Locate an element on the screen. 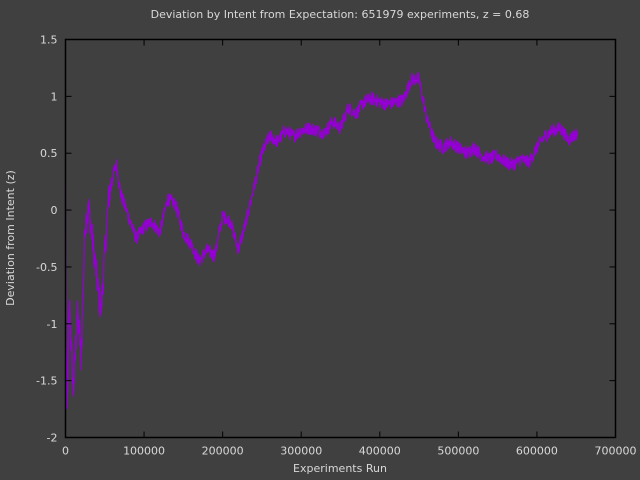 This screenshot has width=640, height=480. y-tick-label: -1.5 is located at coordinates (46, 381).